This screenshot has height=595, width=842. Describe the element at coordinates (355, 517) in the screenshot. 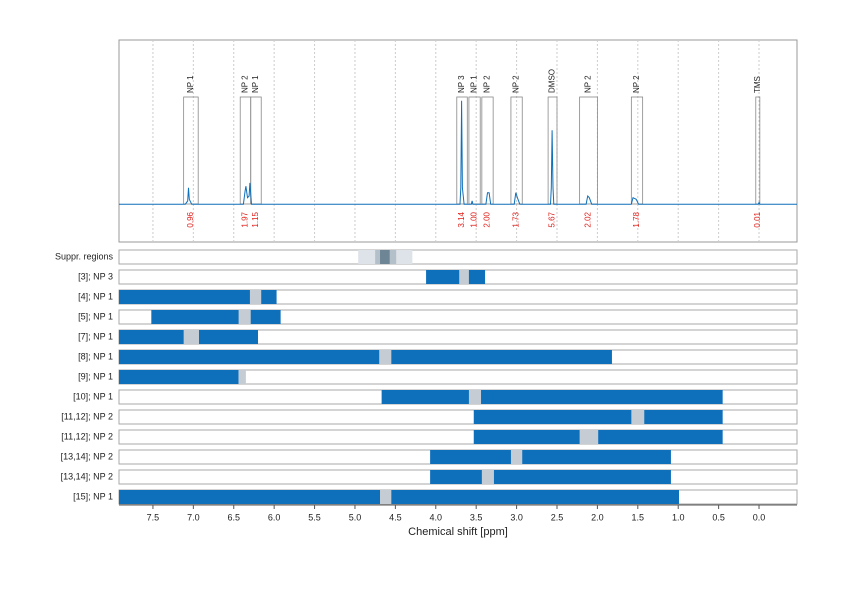

I see `x-tick-label: 5.0` at that location.